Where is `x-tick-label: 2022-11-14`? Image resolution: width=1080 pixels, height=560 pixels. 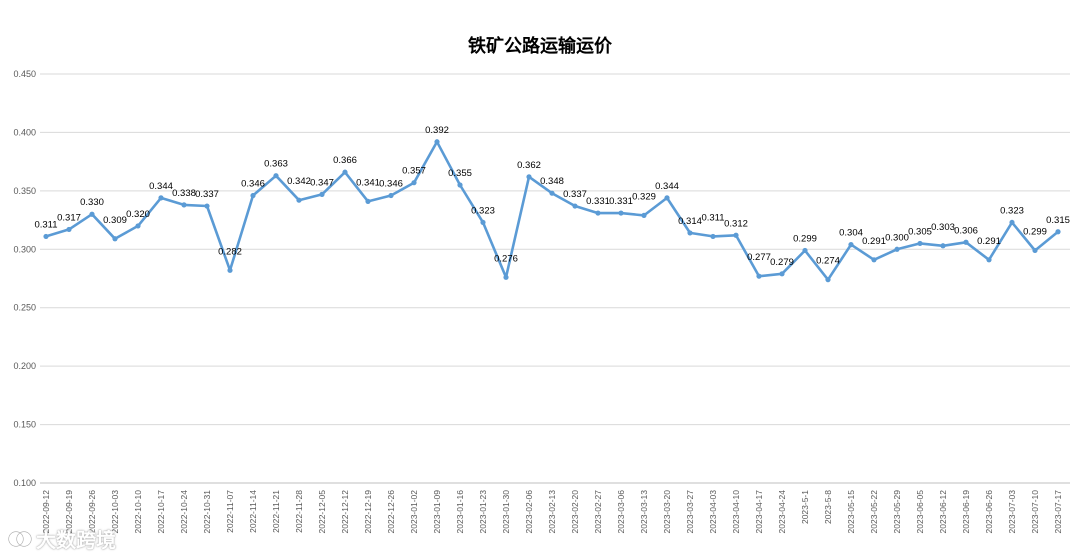
x-tick-label: 2022-11-14 is located at coordinates (253, 511).